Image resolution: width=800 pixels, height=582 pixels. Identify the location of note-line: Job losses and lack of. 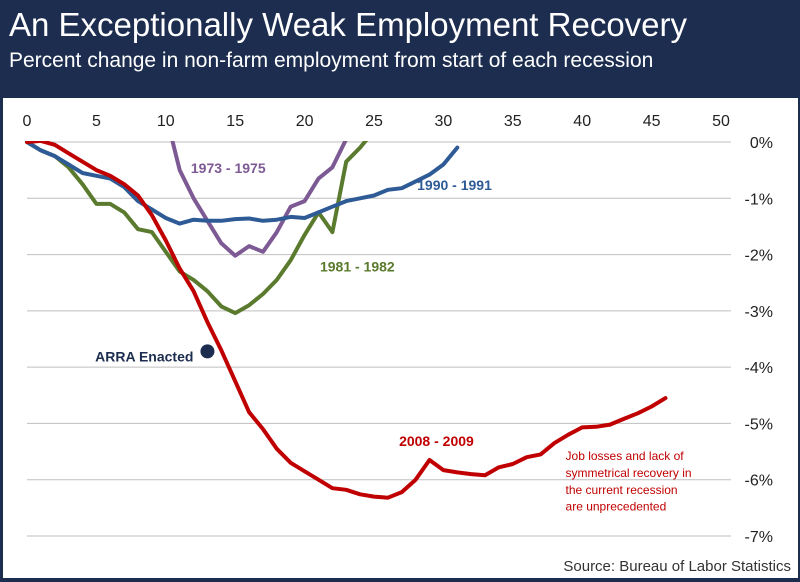
(625, 456).